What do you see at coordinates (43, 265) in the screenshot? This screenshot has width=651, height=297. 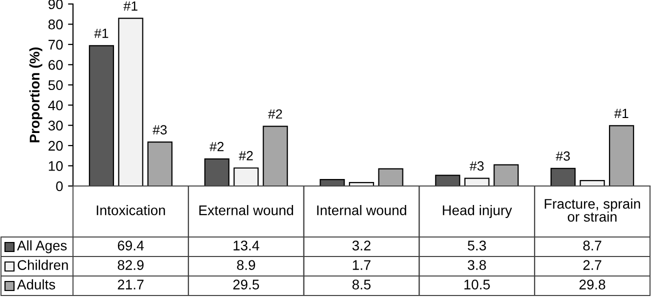 I see `legend-label: Children` at bounding box center [43, 265].